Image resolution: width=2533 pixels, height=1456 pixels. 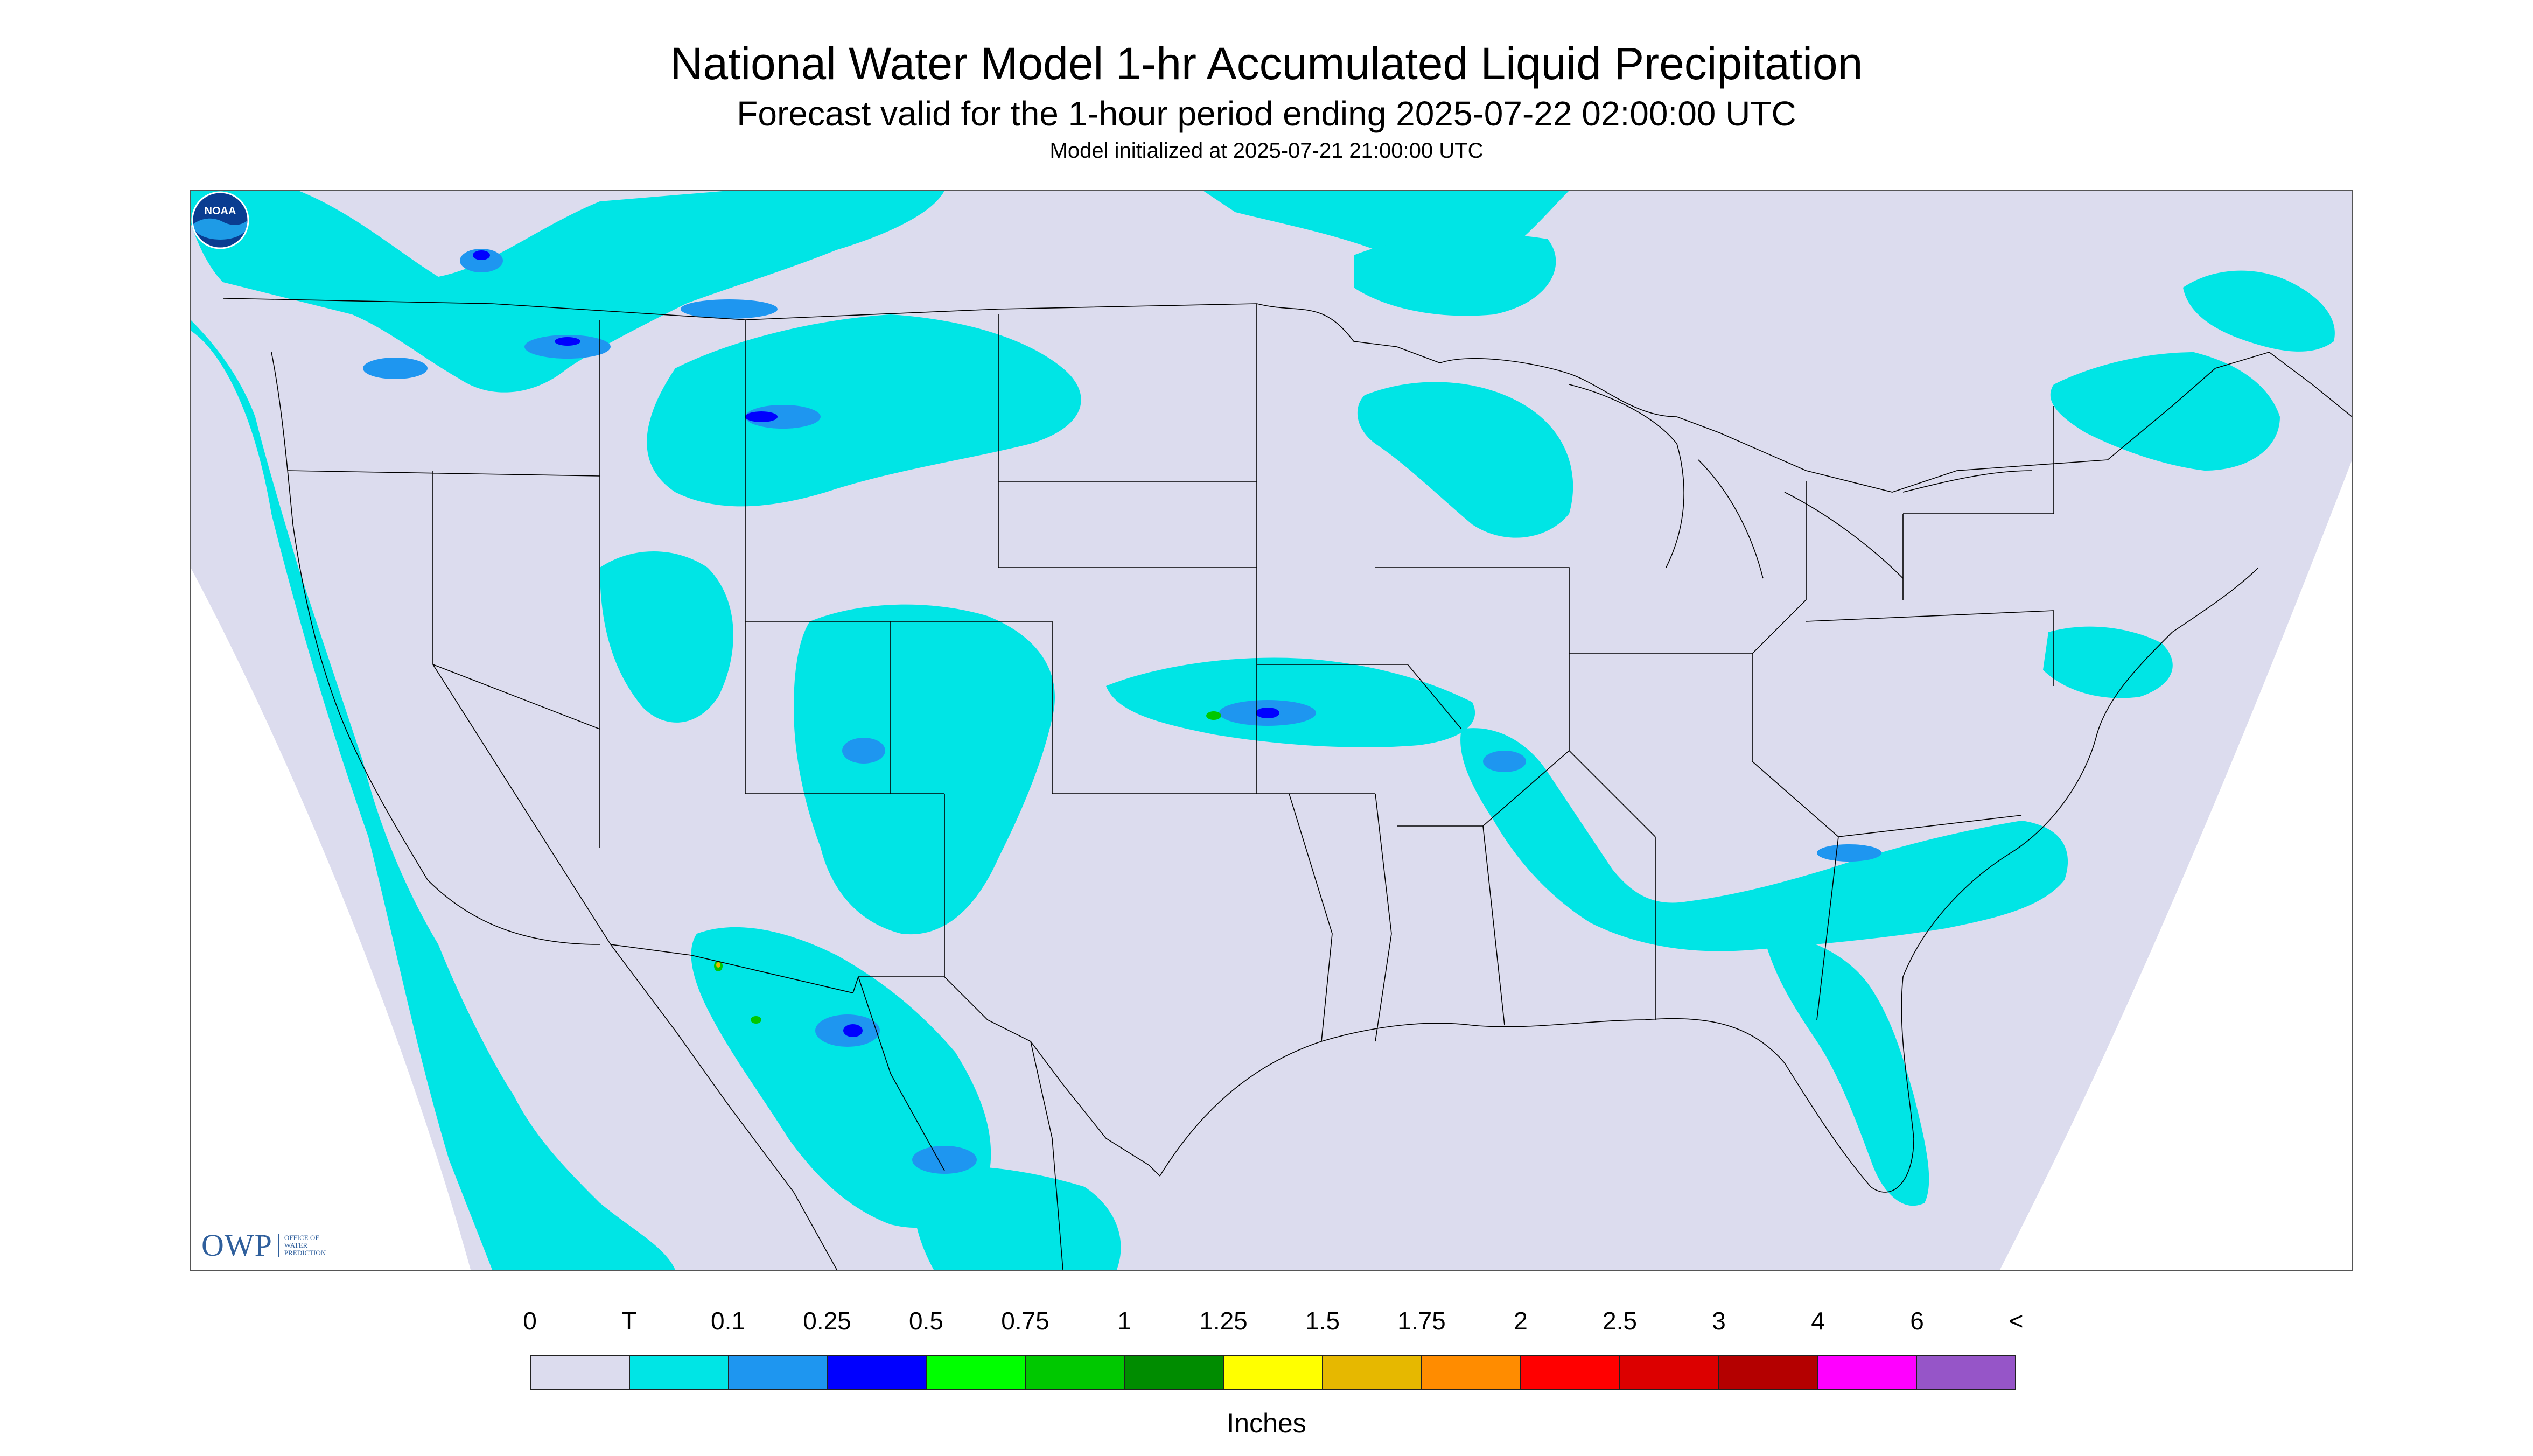 What do you see at coordinates (2016, 1321) in the screenshot?
I see `legend-label: <` at bounding box center [2016, 1321].